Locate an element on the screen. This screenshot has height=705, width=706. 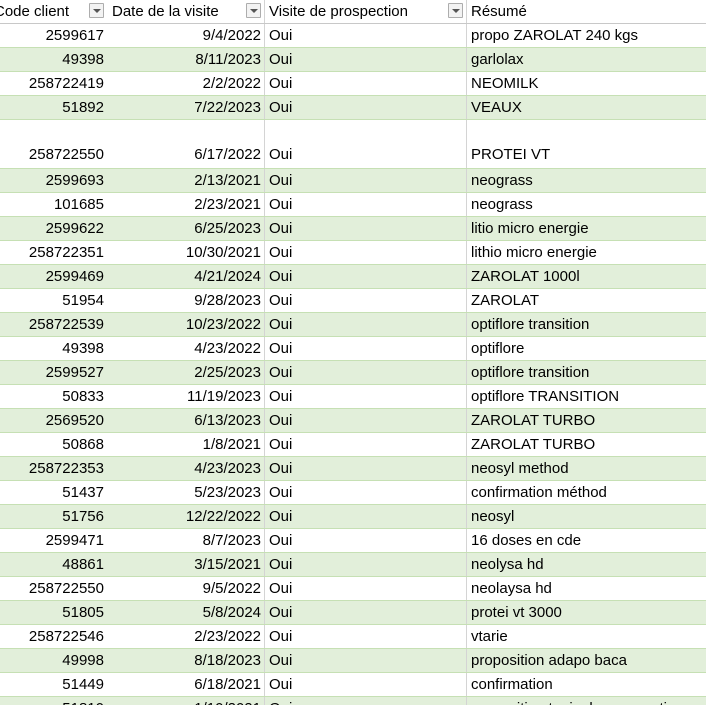
cell-resume: VEAUX is located at coordinates (496, 107).